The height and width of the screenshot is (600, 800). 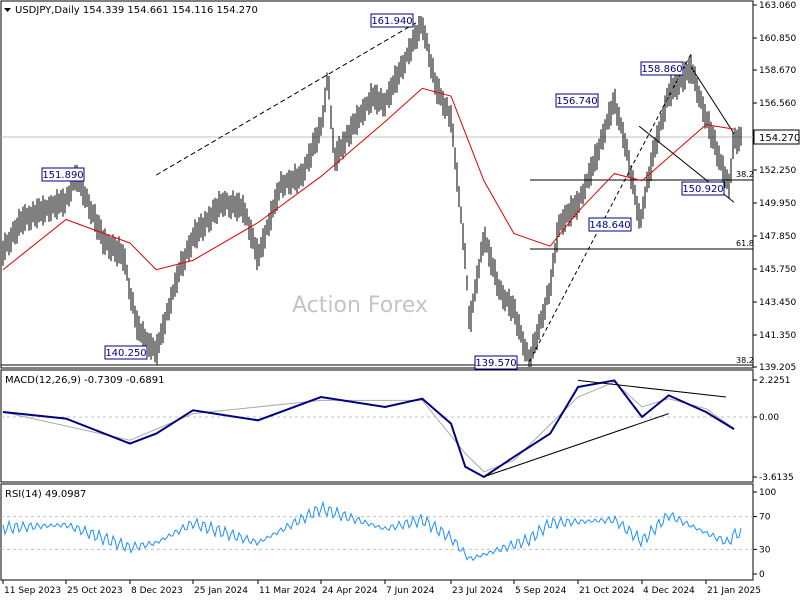 What do you see at coordinates (765, 550) in the screenshot?
I see `rsi-axis-label: 30` at bounding box center [765, 550].